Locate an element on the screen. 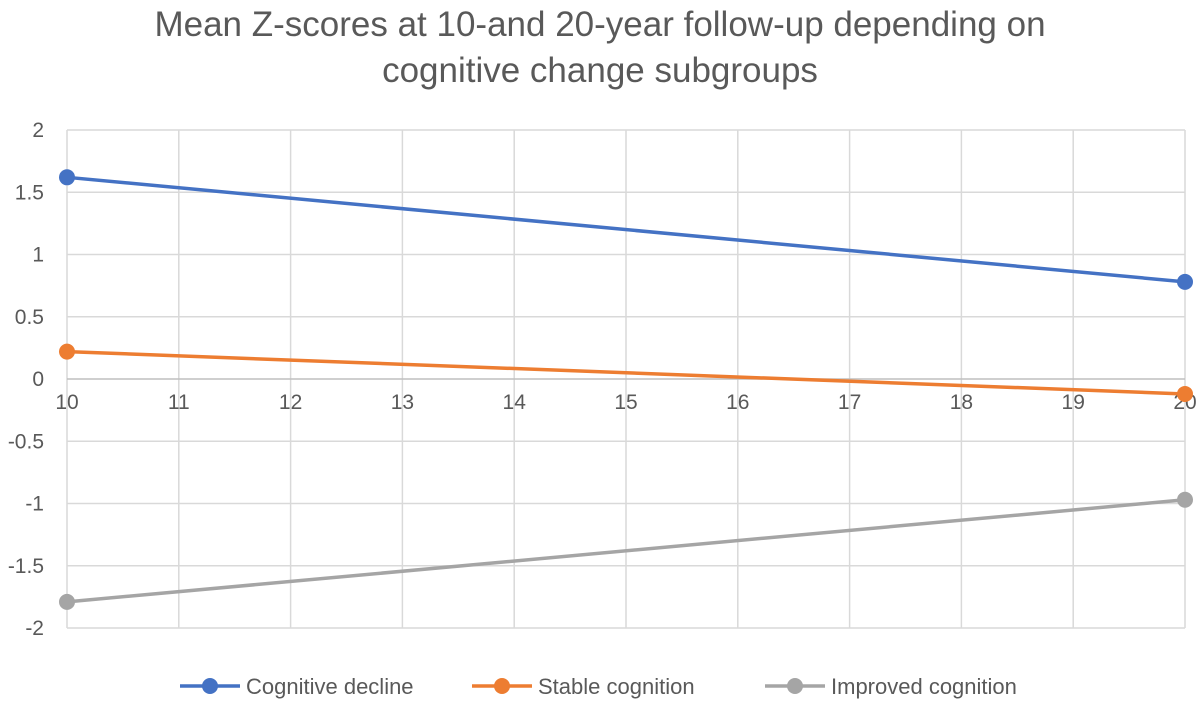 Image resolution: width=1200 pixels, height=701 pixels. x-tick-label: 14 is located at coordinates (515, 402).